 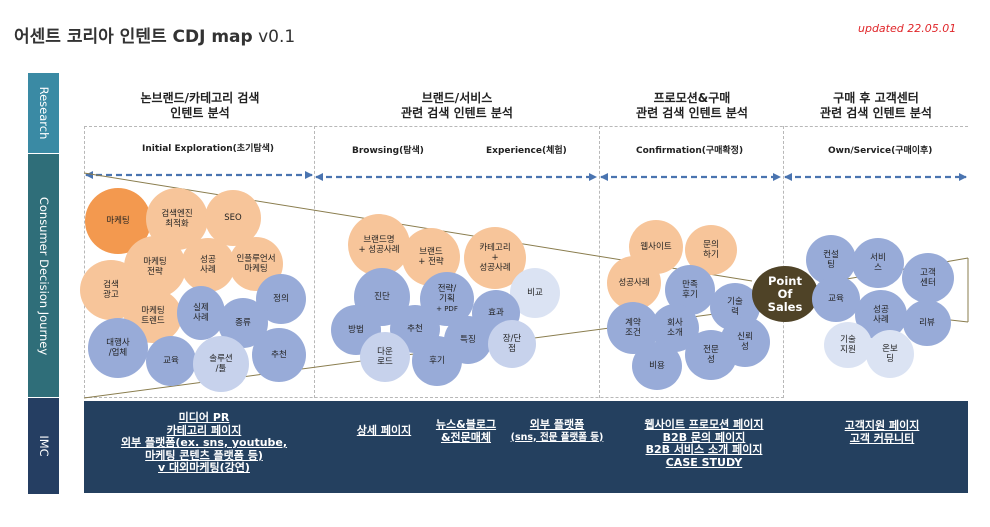 I want to click on circle-review: 후기, so click(x=437, y=361).